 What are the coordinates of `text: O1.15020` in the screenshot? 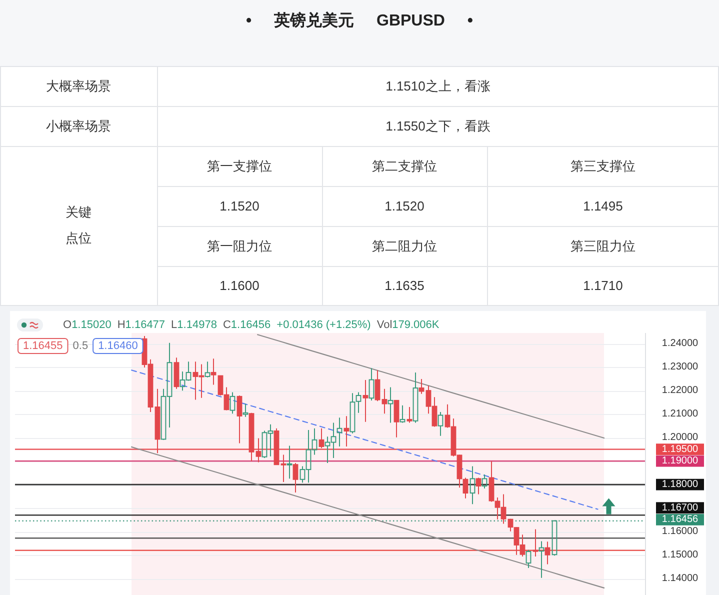 It's located at (87, 325).